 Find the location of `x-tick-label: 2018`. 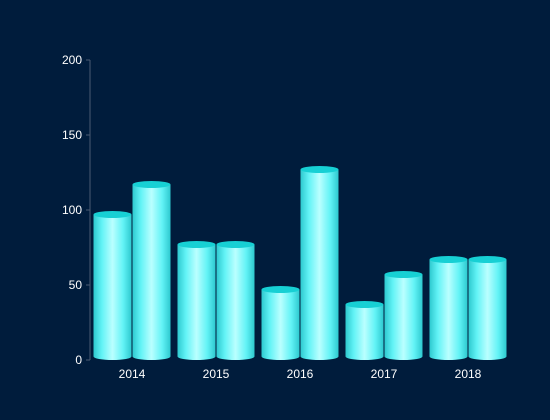

x-tick-label: 2018 is located at coordinates (468, 374).